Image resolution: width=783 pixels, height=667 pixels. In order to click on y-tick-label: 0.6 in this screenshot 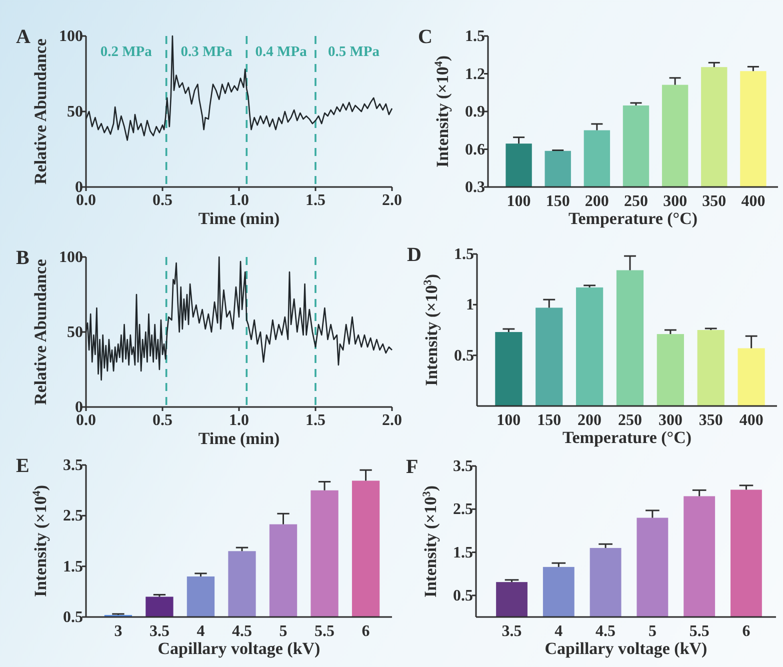, I will do `click(475, 149)`.